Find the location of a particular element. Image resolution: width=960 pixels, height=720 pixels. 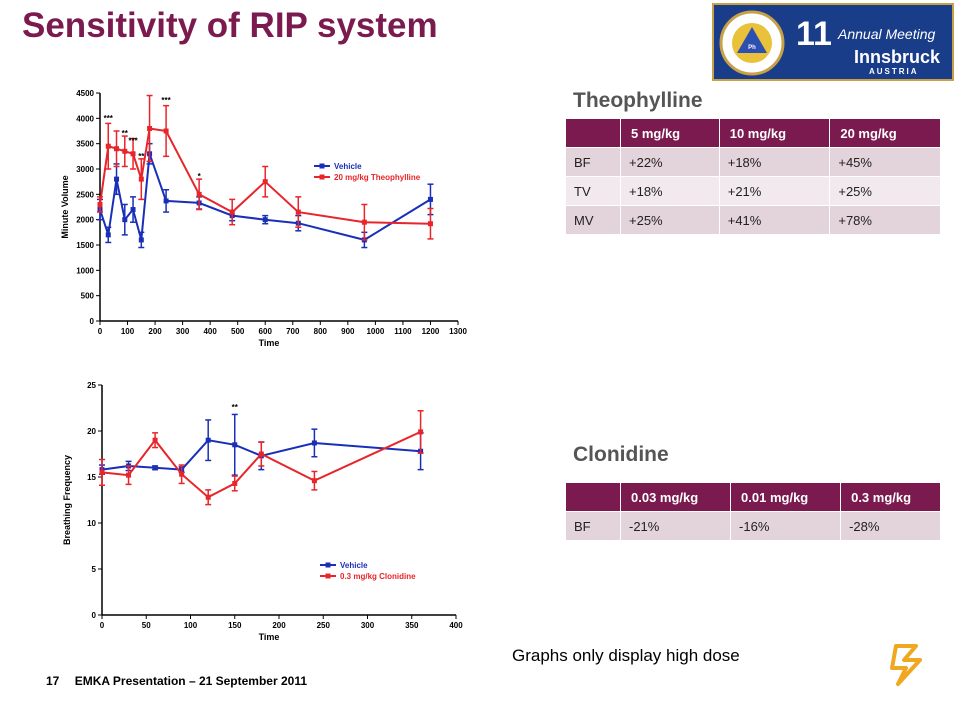

table-cell: +41% is located at coordinates (774, 220).